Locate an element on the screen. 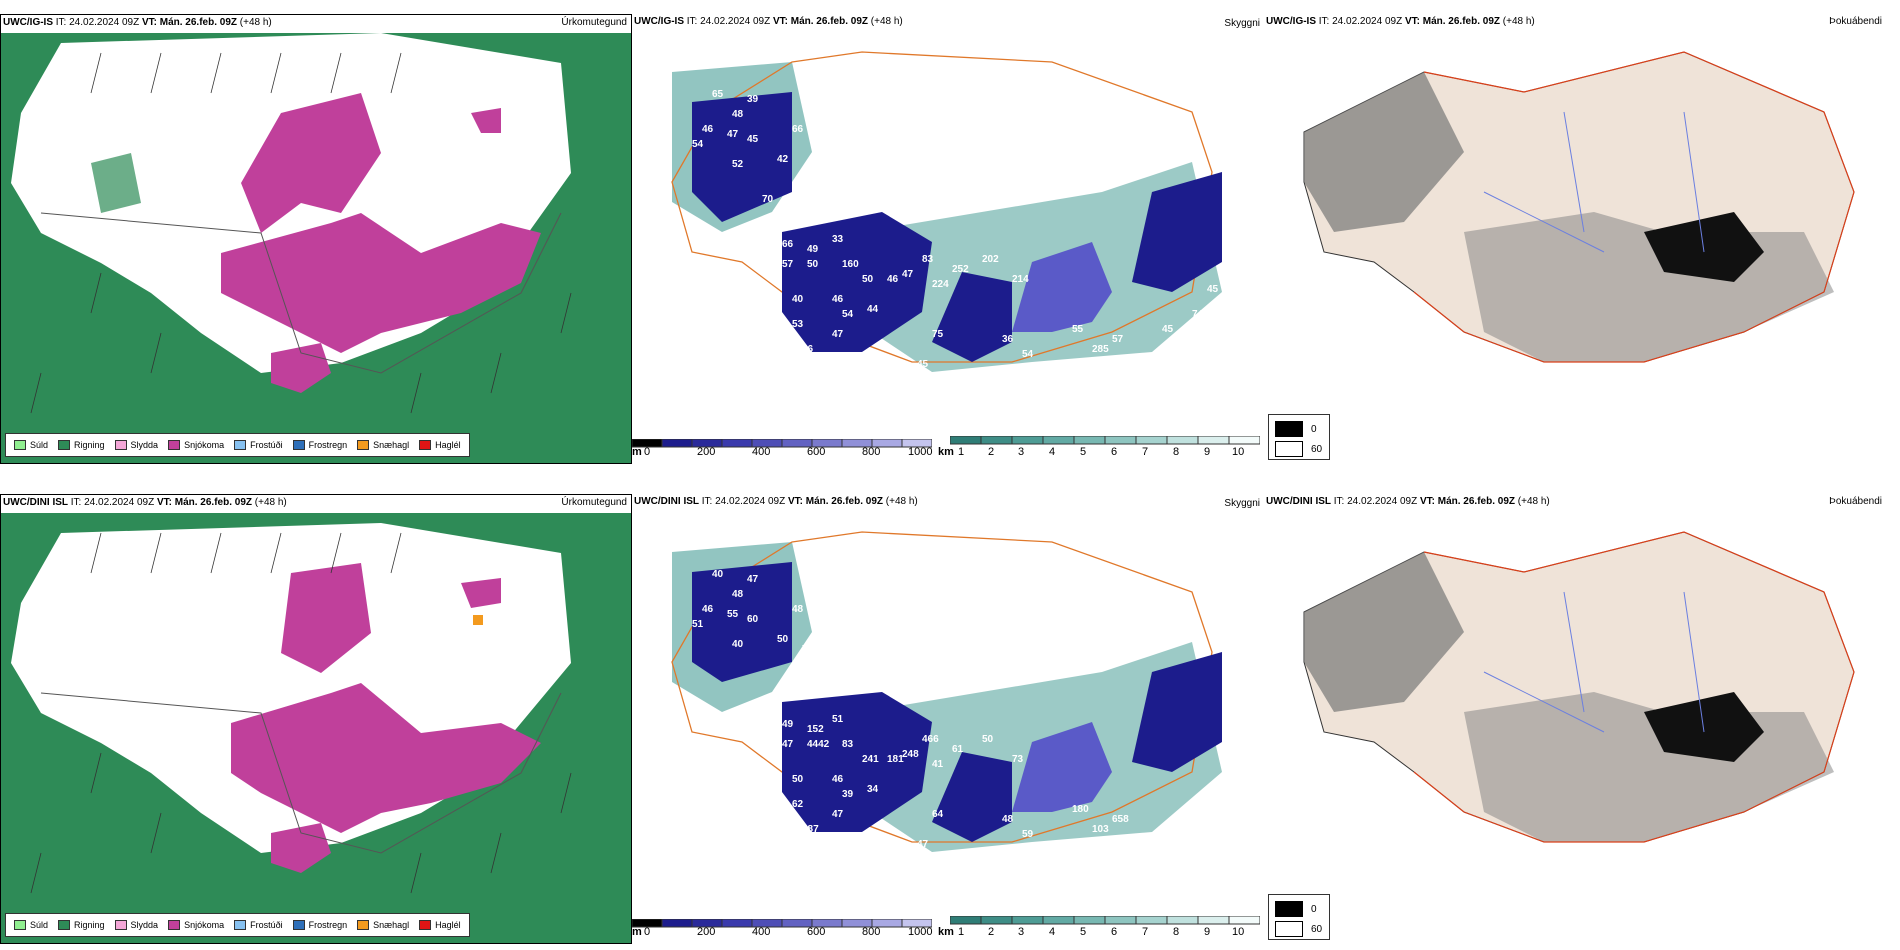  cloud-base-value: 42 is located at coordinates (783, 159).